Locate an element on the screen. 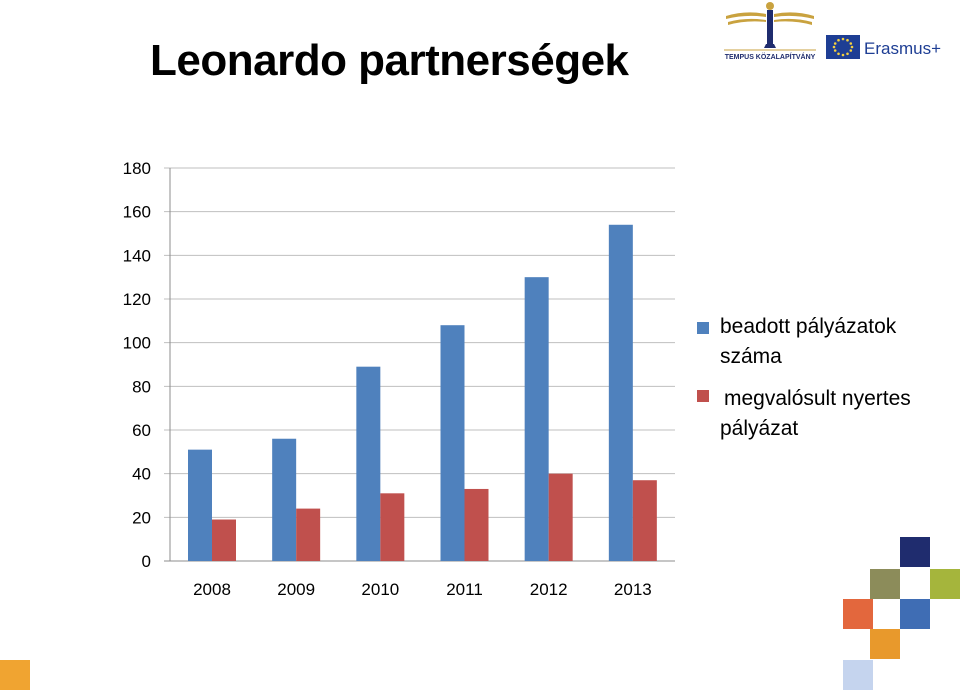 Image resolution: width=960 pixels, height=690 pixels. erasmus-logo: Erasmus+ is located at coordinates (883, 47).